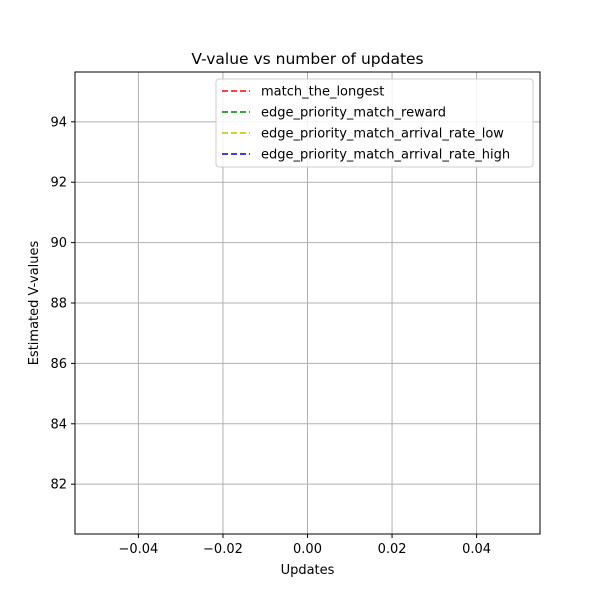 Image resolution: width=600 pixels, height=600 pixels. I want to click on x-tick-label: 0.02, so click(392, 549).